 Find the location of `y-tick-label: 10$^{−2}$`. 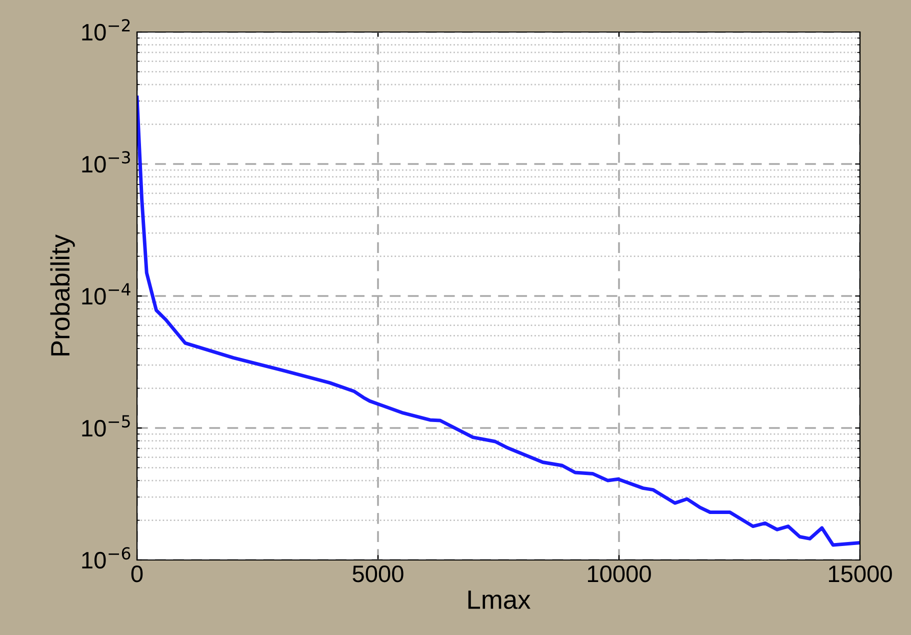

y-tick-label: 10$^{−2}$ is located at coordinates (106, 30).